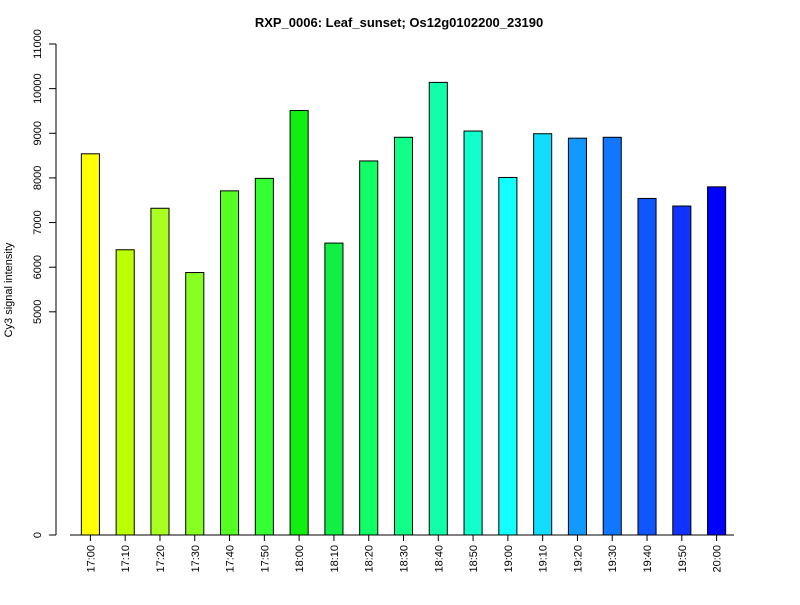  I want to click on x-tick-label: 20:00, so click(718, 559).